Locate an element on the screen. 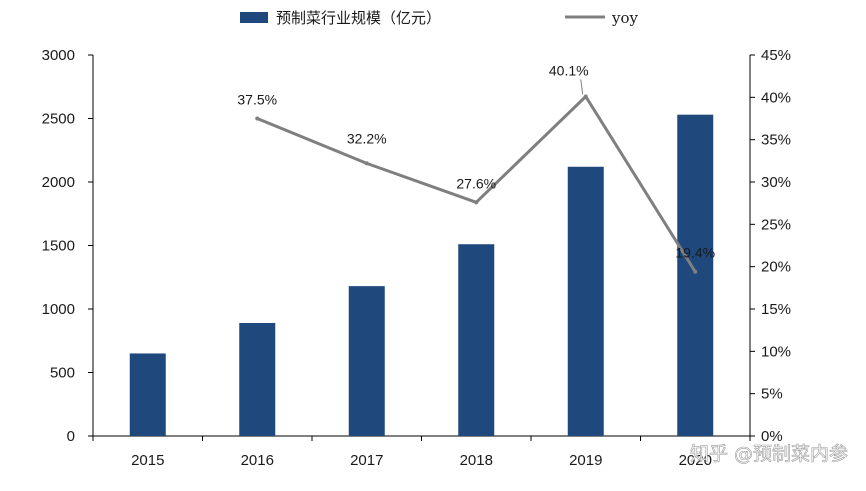 This screenshot has width=866, height=491. yoy-data-label: 40.1% is located at coordinates (569, 70).